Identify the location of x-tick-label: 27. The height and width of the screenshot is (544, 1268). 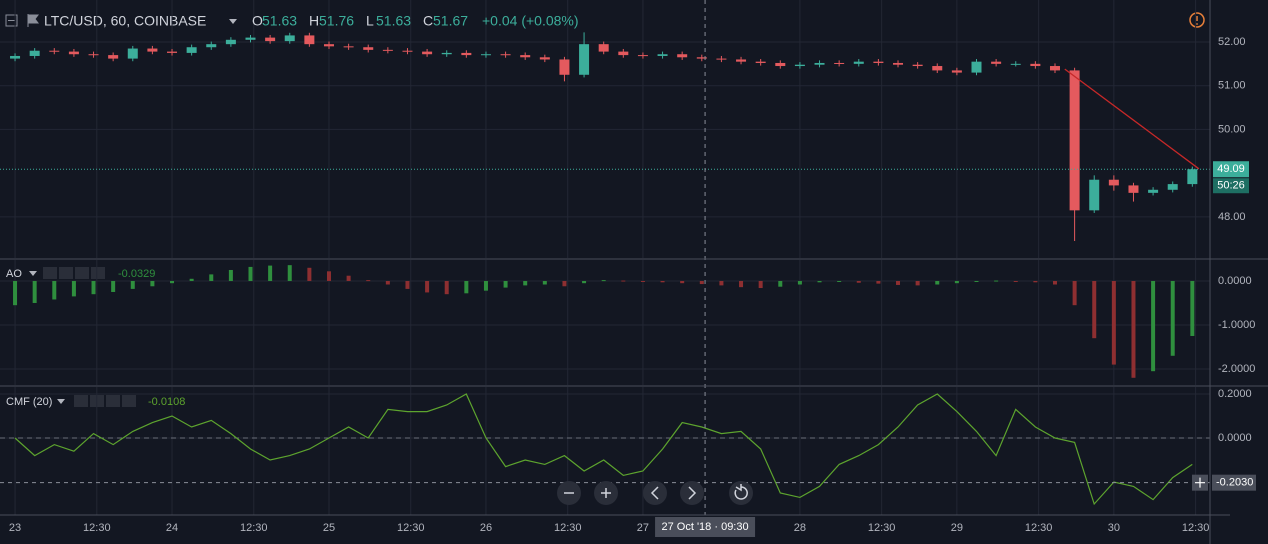
(643, 528).